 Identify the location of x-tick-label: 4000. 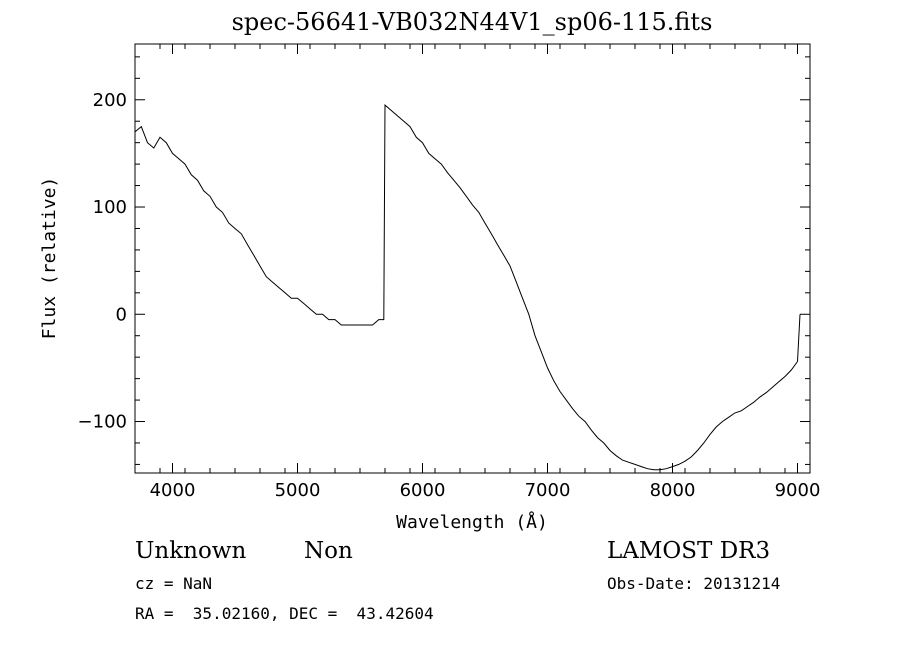
(173, 490).